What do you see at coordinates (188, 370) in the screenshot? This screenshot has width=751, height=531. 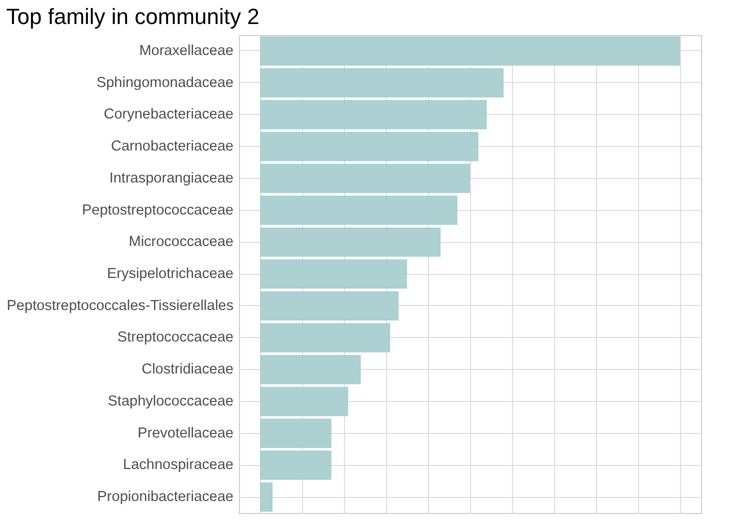 I see `y-tick-label: Clostridiaceae` at bounding box center [188, 370].